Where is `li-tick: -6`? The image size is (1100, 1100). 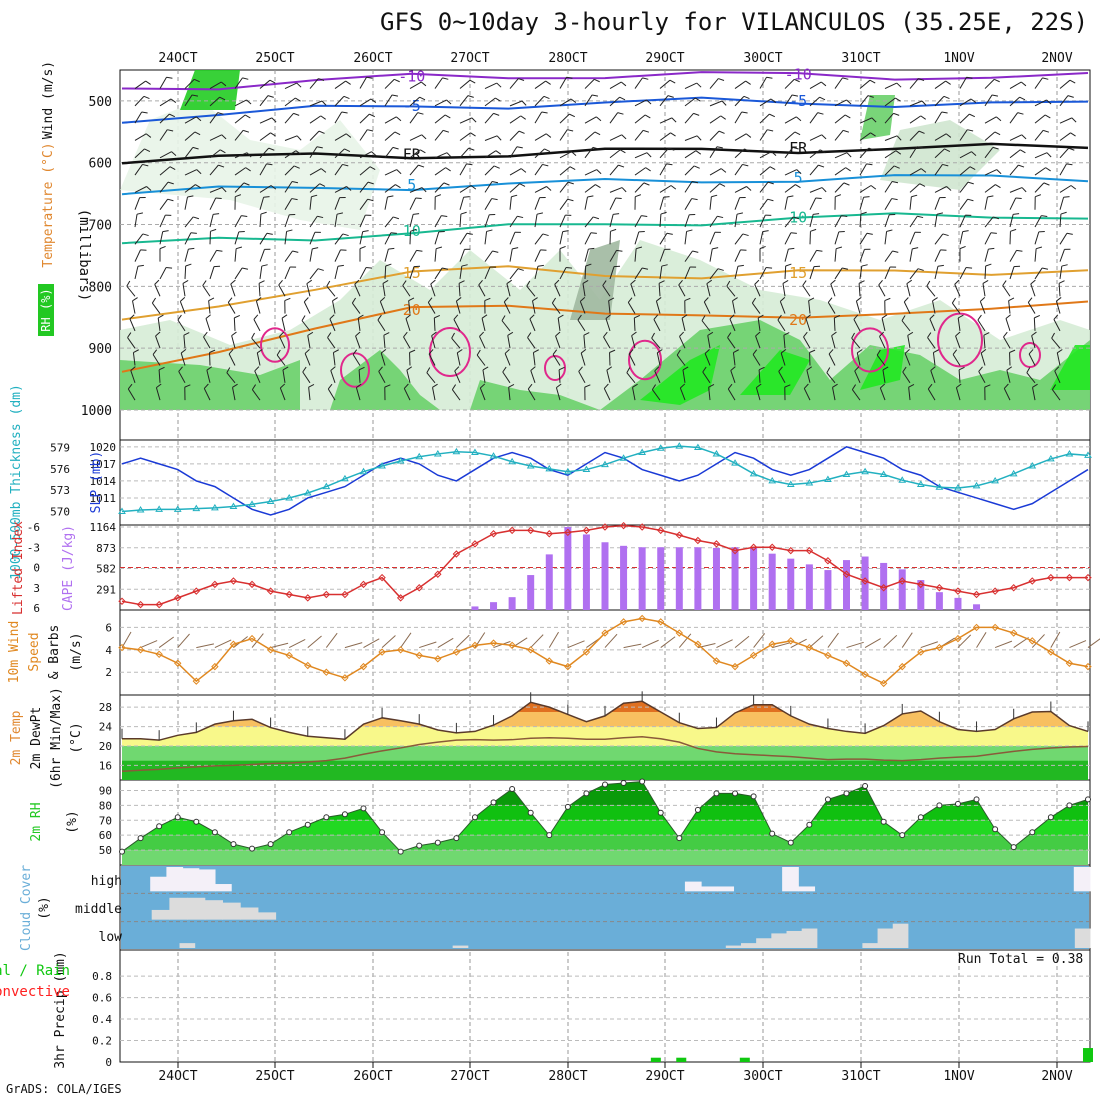
li-tick: -6 is located at coordinates (33, 527).